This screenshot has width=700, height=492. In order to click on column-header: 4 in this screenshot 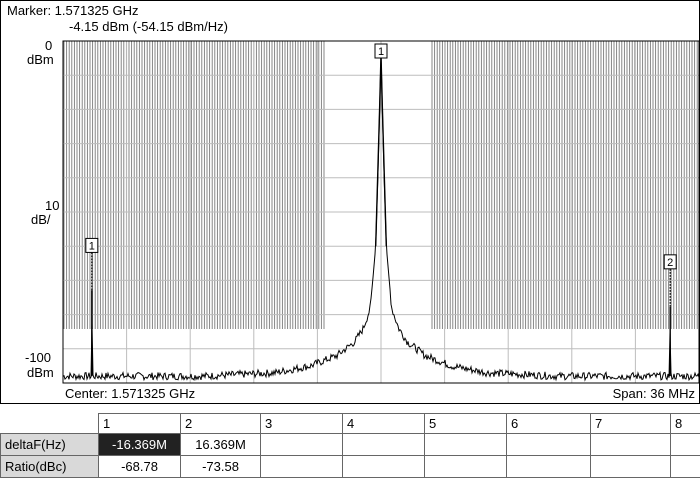, I will do `click(383, 423)`.